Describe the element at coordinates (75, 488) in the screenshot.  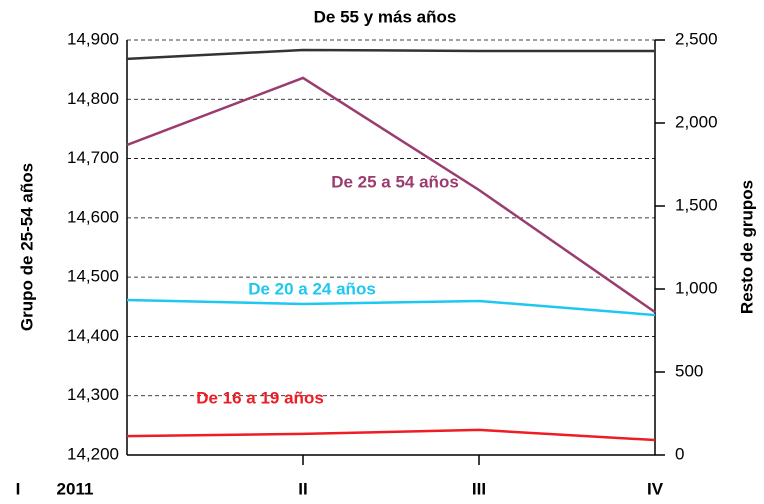
I see `year-label: 2011` at that location.